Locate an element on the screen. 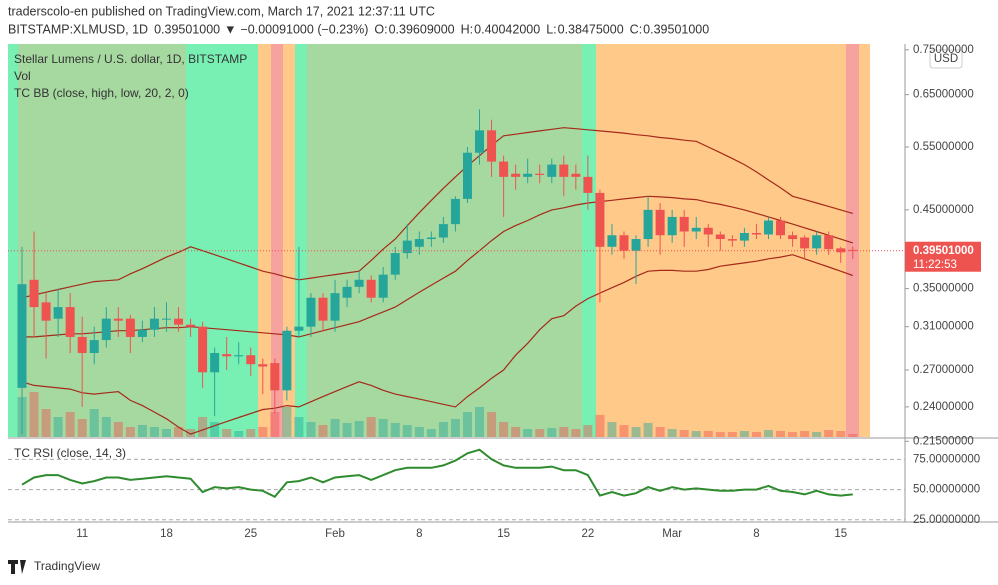  y-tick-label: 0.35000000 is located at coordinates (943, 289).